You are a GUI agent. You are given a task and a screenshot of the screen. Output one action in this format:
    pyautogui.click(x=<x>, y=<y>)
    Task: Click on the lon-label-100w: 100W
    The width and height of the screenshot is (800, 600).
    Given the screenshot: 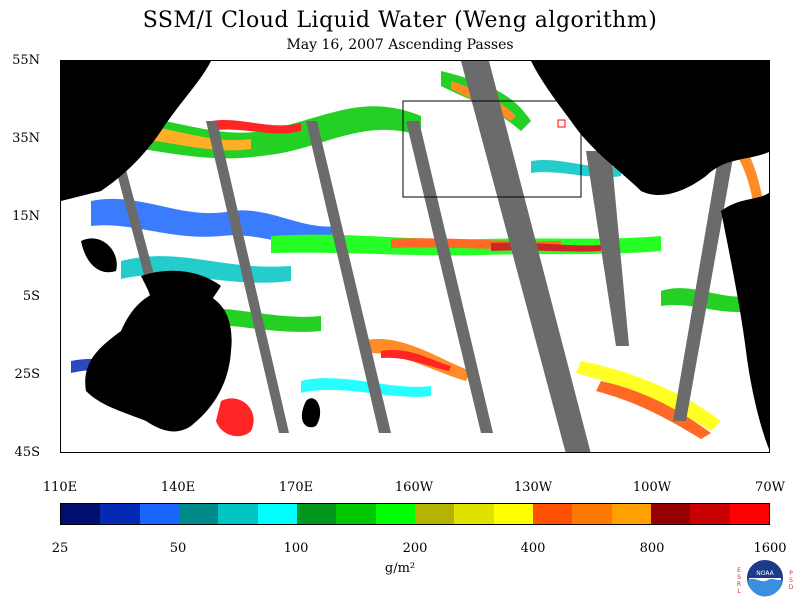 What is the action you would take?
    pyautogui.click(x=652, y=487)
    